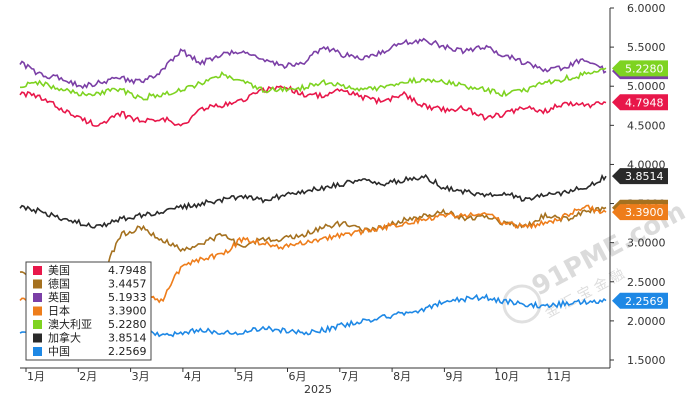 This screenshot has width=691, height=407. I want to click on x-tick-label: 2月, so click(88, 376).